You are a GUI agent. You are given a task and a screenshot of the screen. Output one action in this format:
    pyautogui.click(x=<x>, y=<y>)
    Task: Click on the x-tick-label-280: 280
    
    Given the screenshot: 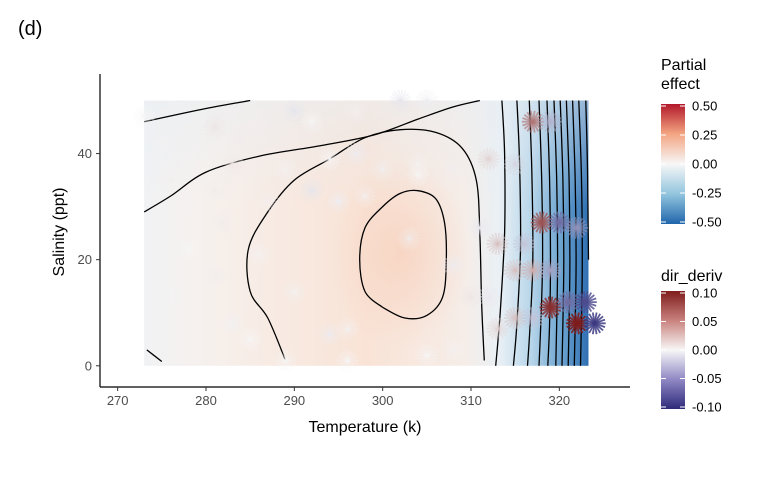 What is the action you would take?
    pyautogui.click(x=206, y=400)
    